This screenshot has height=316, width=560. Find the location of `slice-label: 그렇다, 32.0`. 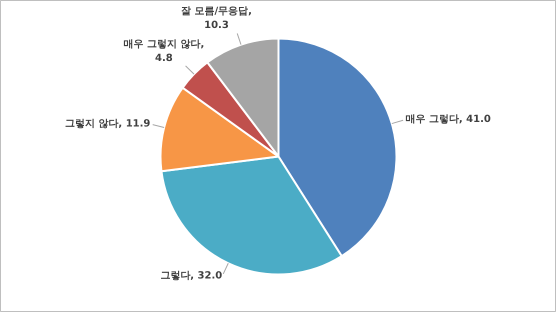

slice-label: 그렇다, 32.0 is located at coordinates (191, 276).